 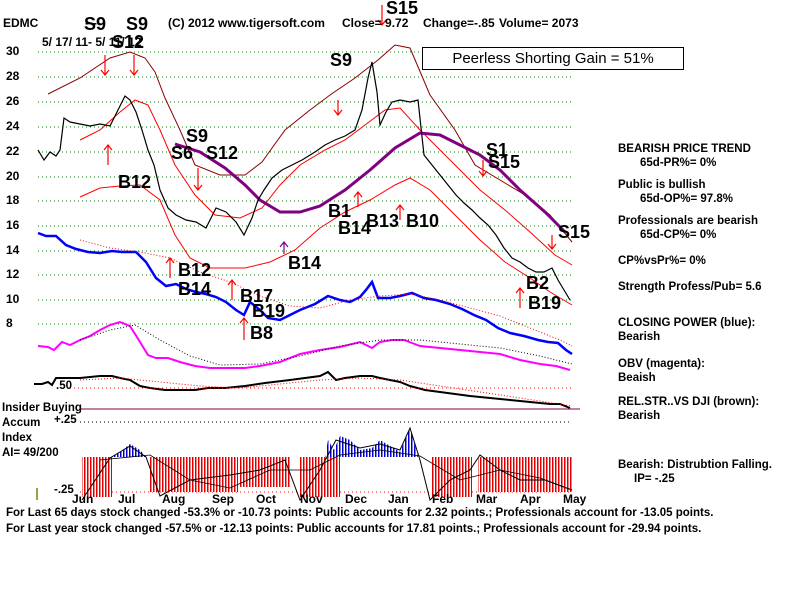 I want to click on price-trend-label: BEARISH PRICE TREND, so click(x=684, y=149).